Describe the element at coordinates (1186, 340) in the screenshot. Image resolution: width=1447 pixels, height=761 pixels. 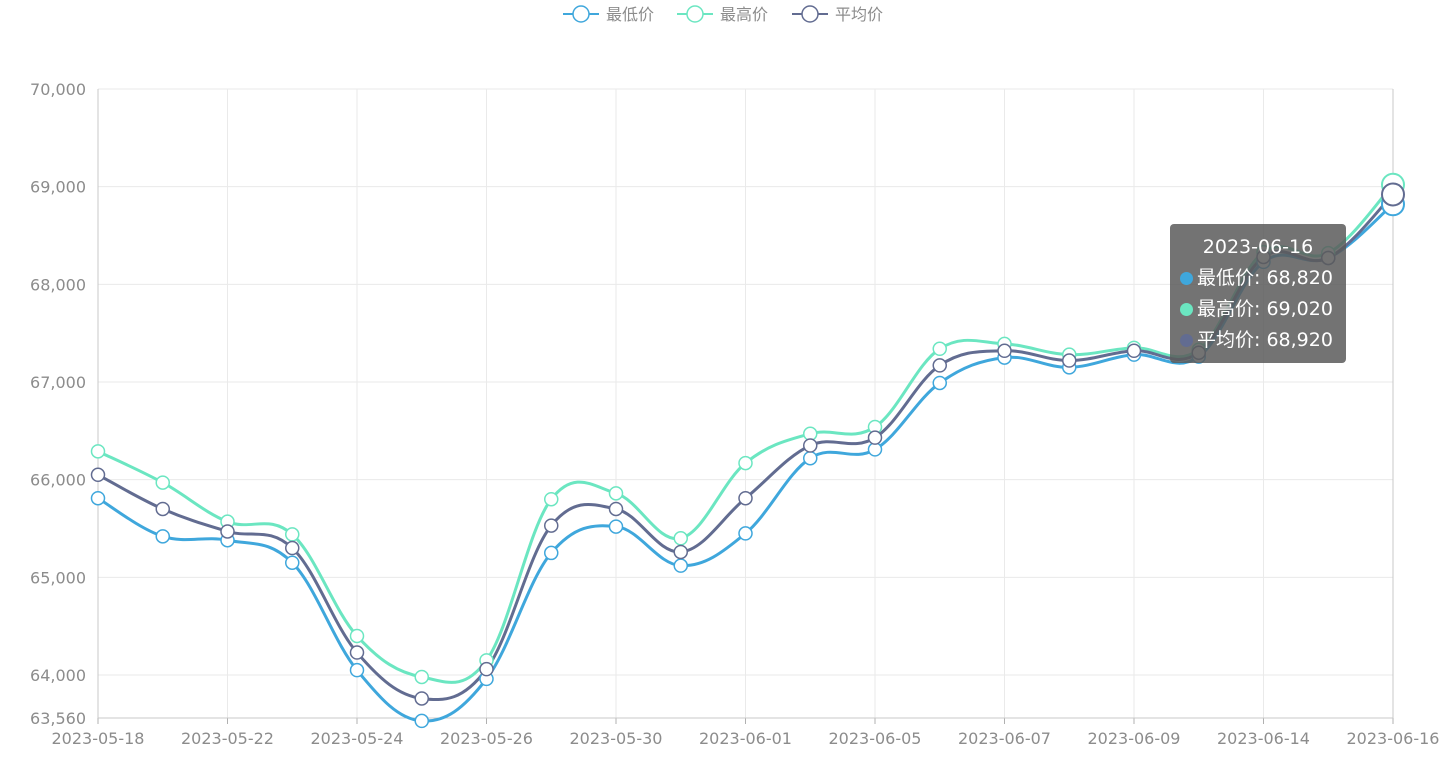
I see `avg-series-dot-icon` at that location.